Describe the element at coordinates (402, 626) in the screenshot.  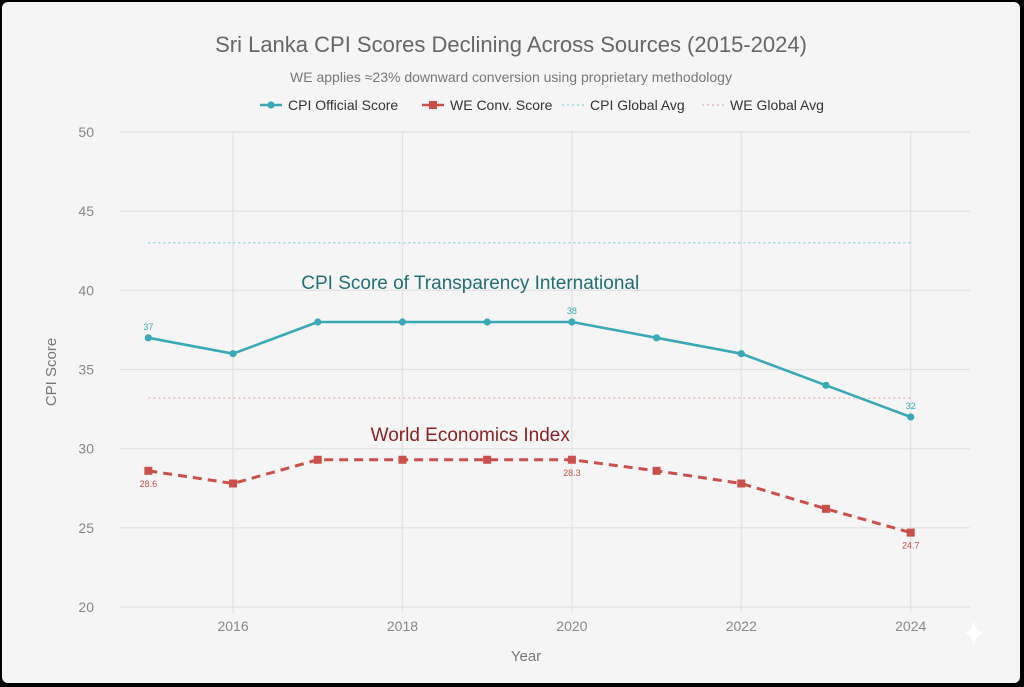
I see `x-tick-label: 2018` at that location.